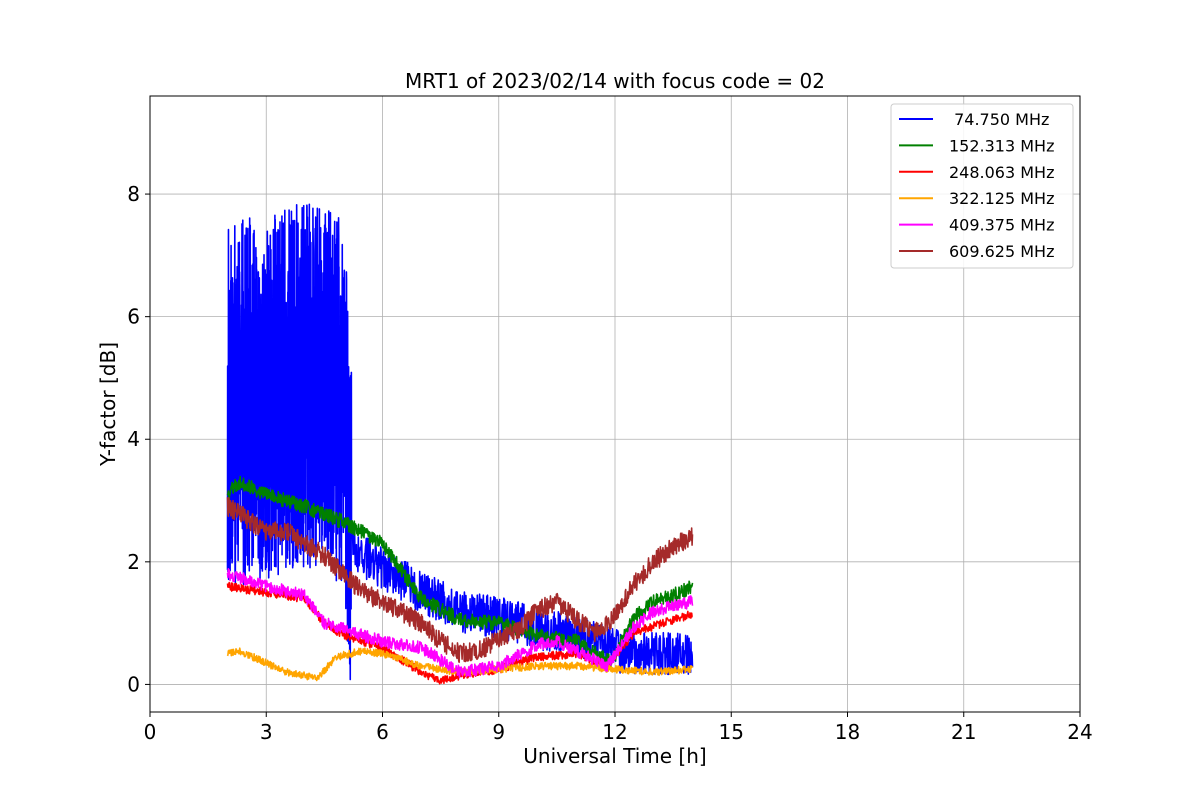  Describe the element at coordinates (266, 732) in the screenshot. I see `x-tick-label: 3` at that location.